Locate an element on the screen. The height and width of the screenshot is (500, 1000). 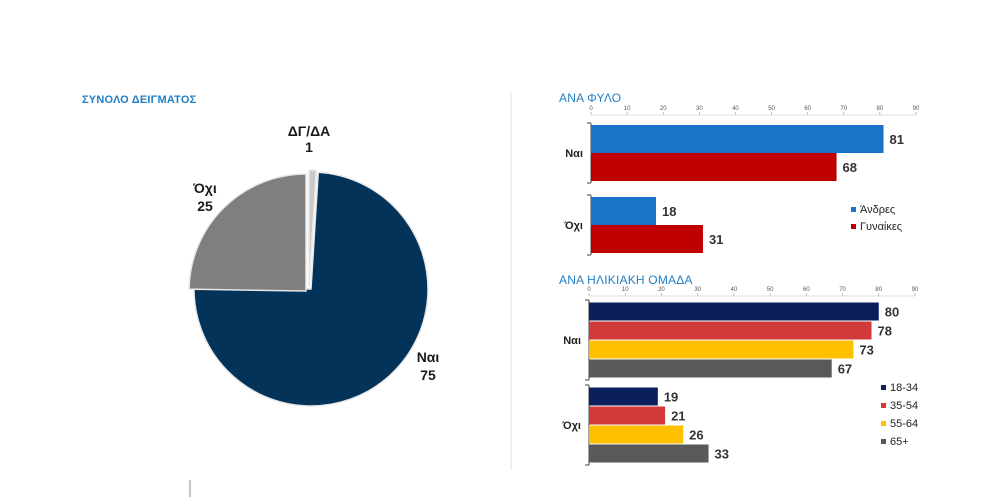
pie-chart: Ναι 75 Όχι 25 ΔΓ/ΔΑ1 is located at coordinates (314, 265).